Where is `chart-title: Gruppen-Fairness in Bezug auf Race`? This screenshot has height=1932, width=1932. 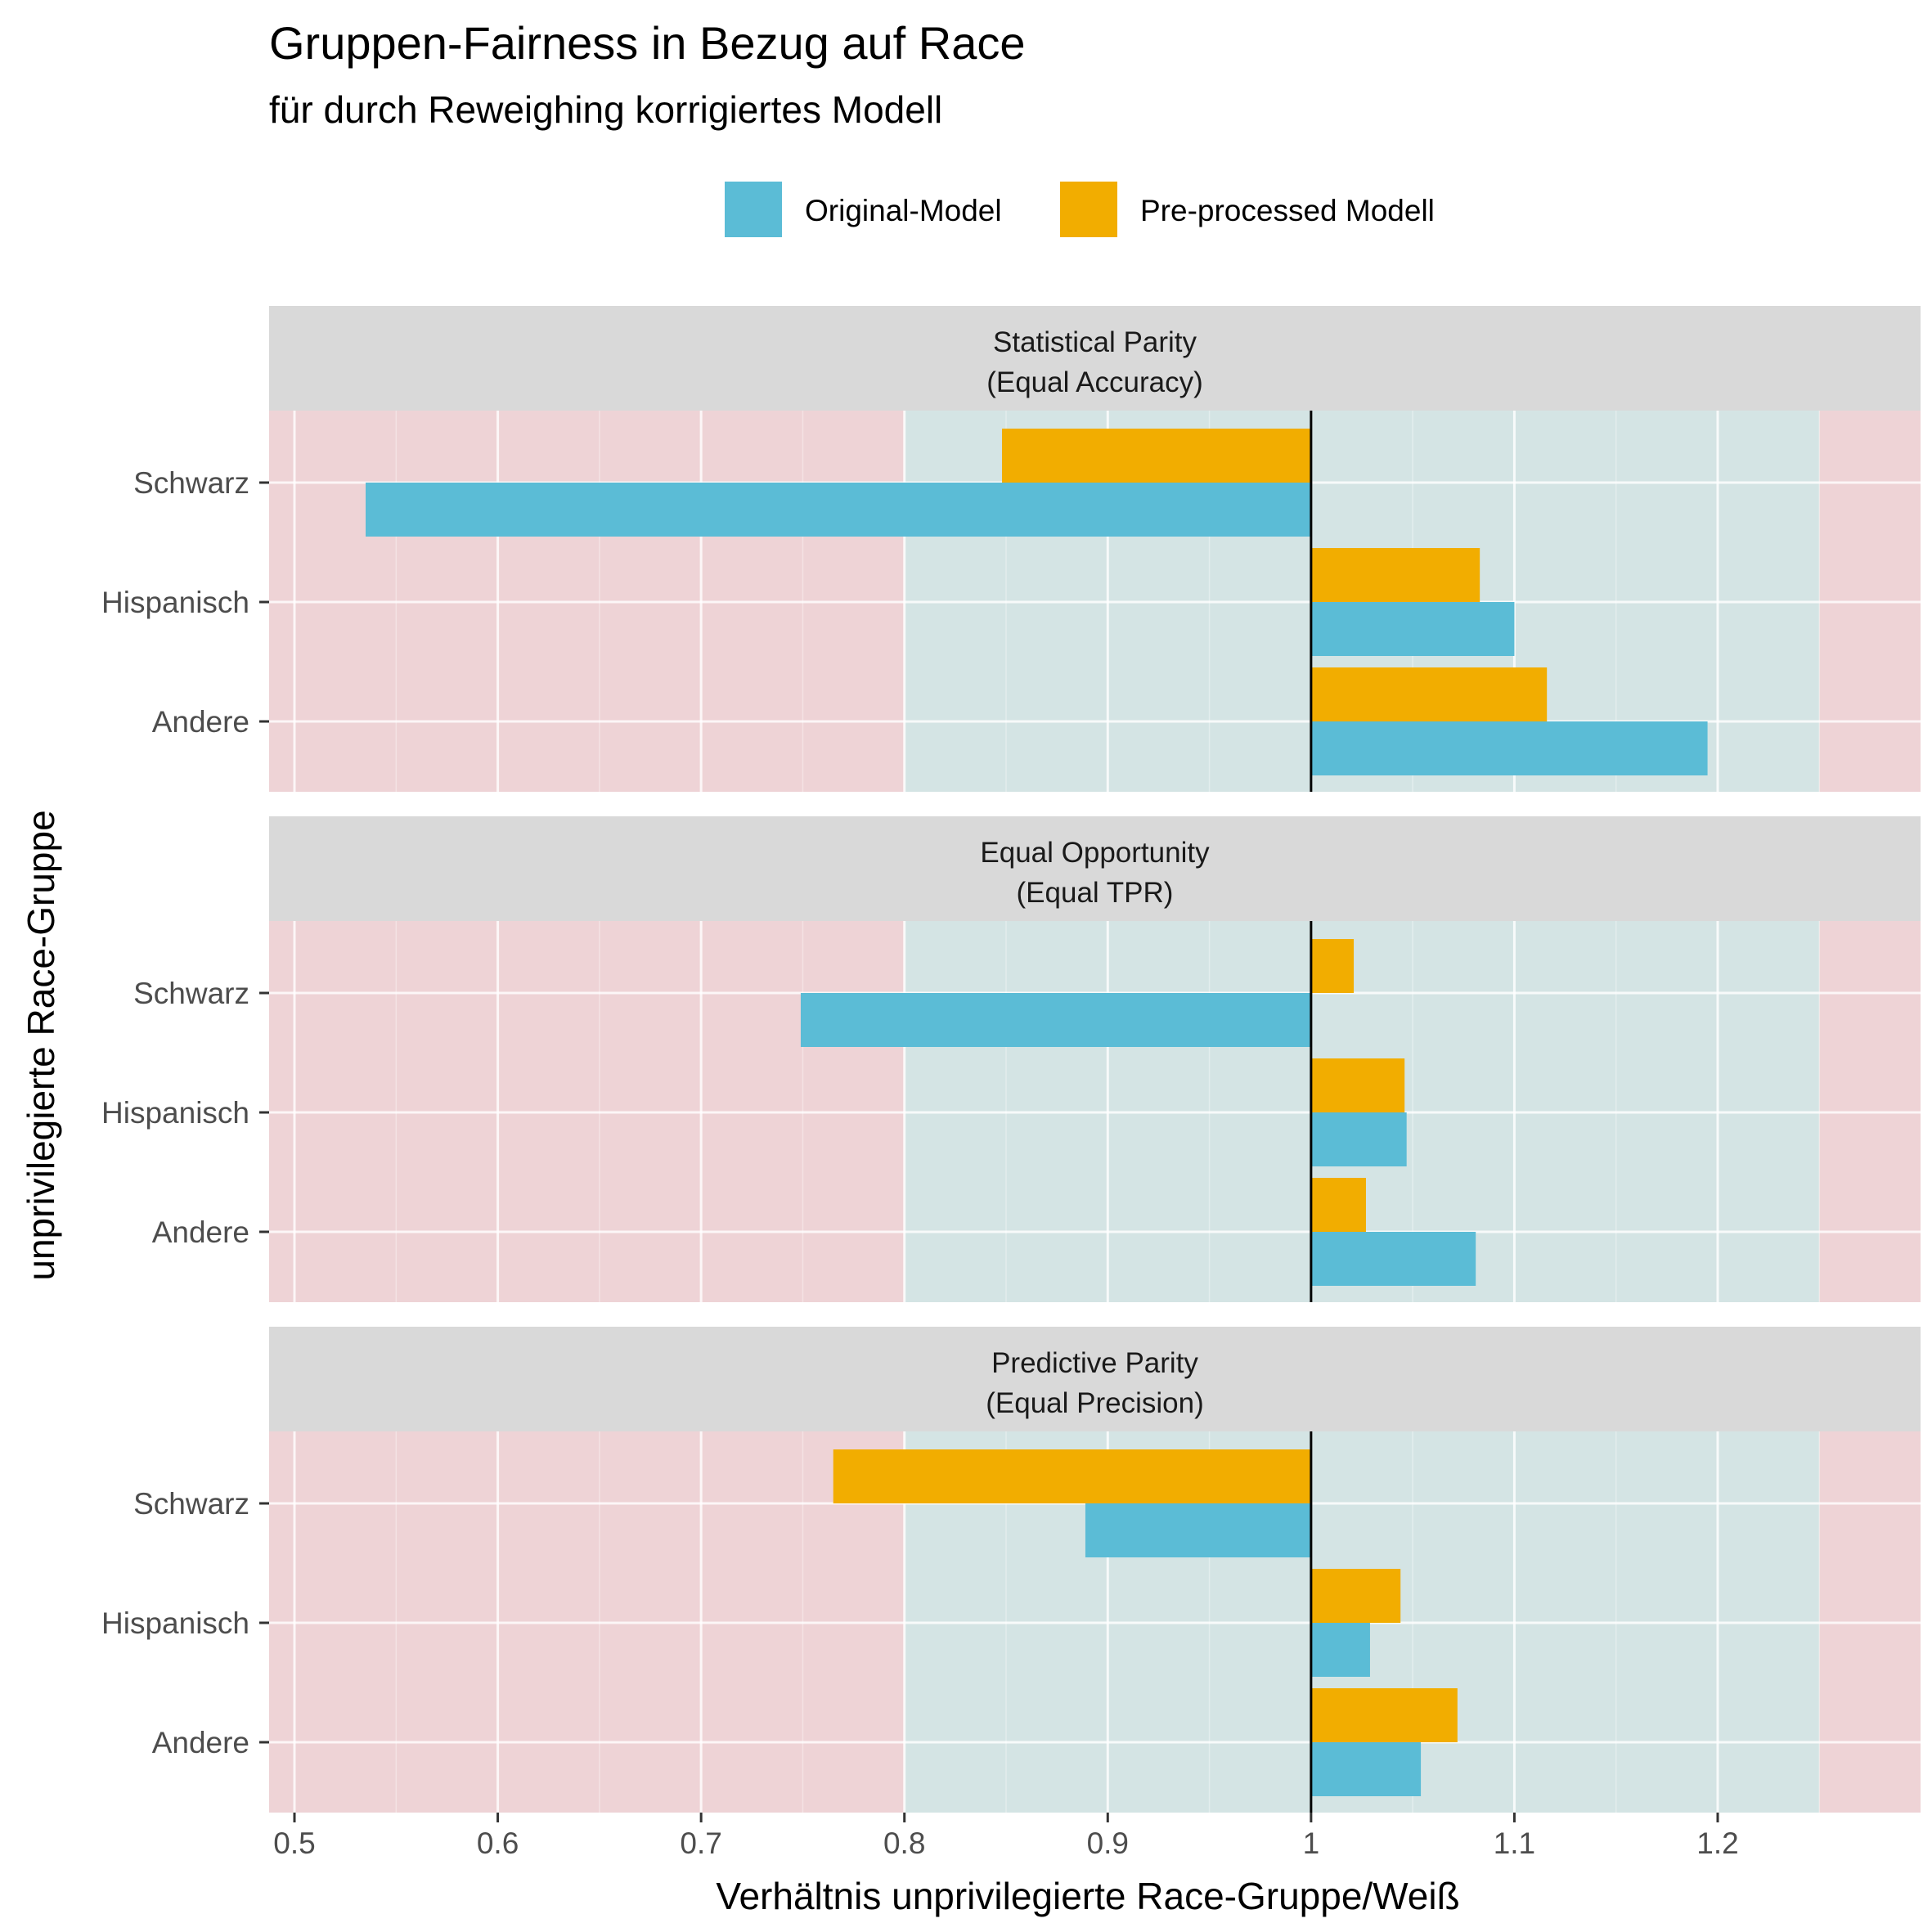 chart-title: Gruppen-Fairness in Bezug auf Race is located at coordinates (647, 43).